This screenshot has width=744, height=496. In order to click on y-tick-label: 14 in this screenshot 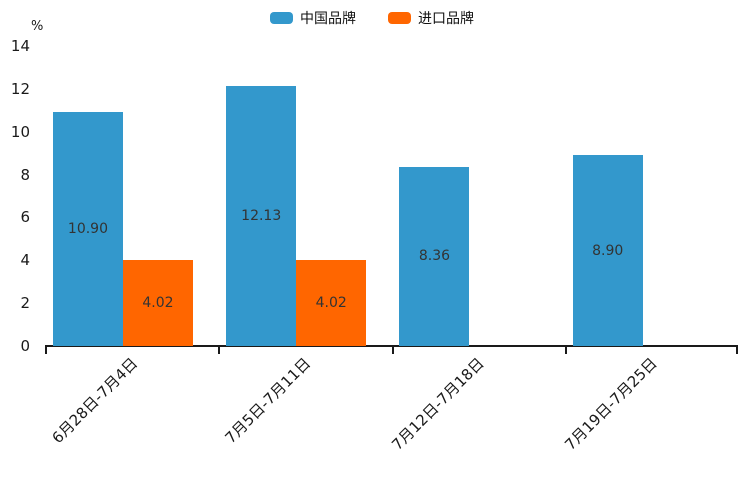, I will do `click(20, 46)`.